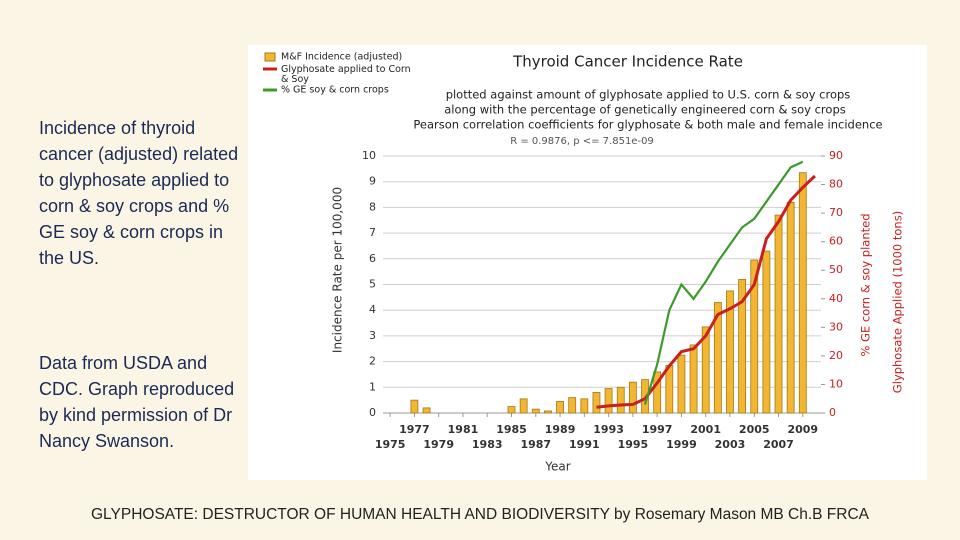 The width and height of the screenshot is (960, 540). I want to click on x-tick-label: 2009, so click(802, 429).